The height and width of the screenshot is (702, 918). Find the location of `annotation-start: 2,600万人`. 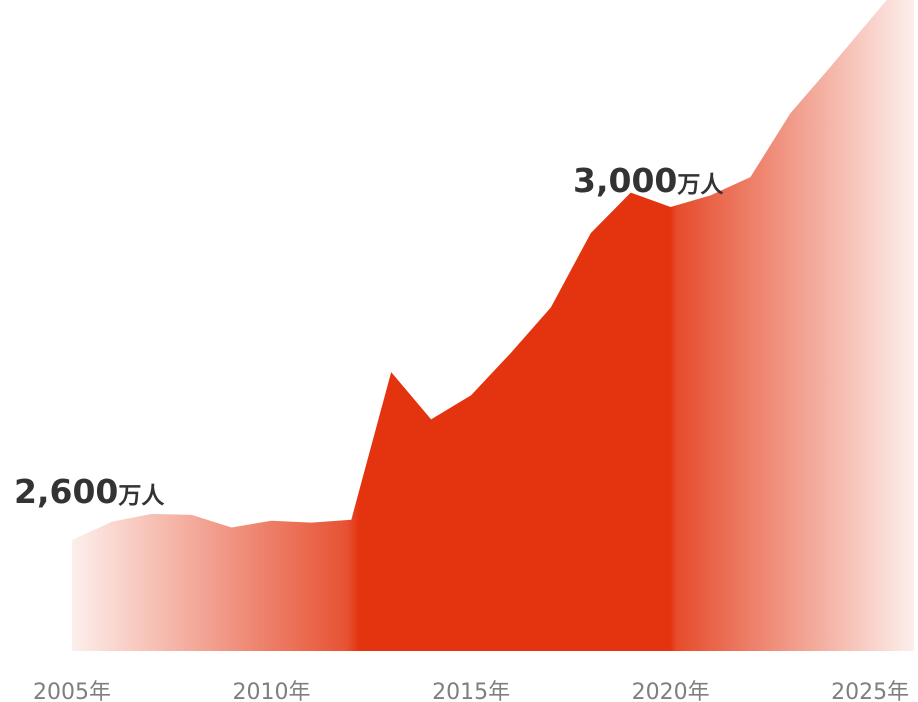

annotation-start: 2,600万人 is located at coordinates (89, 491).